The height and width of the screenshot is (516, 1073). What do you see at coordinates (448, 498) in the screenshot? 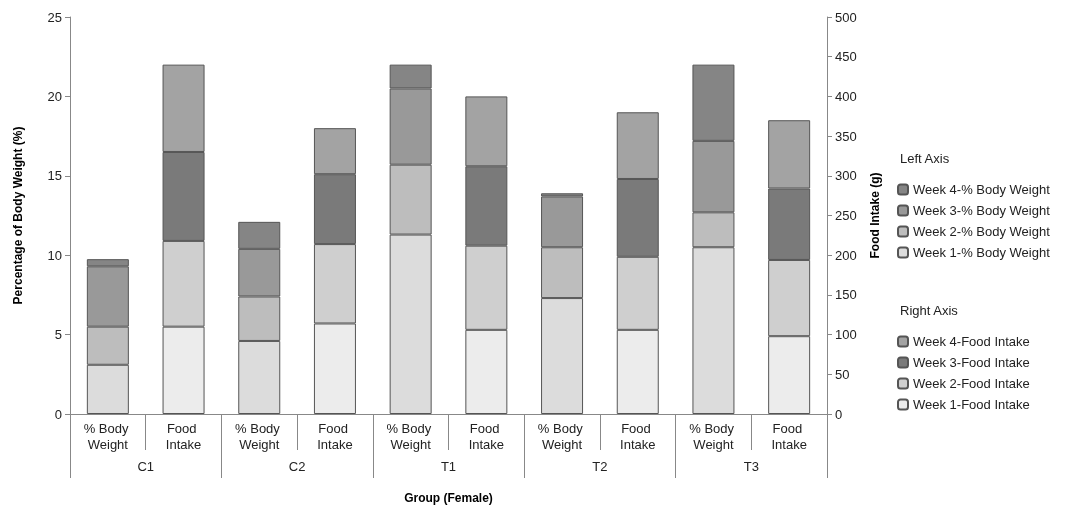
I see `x-axis-title: Group (Female)` at bounding box center [448, 498].